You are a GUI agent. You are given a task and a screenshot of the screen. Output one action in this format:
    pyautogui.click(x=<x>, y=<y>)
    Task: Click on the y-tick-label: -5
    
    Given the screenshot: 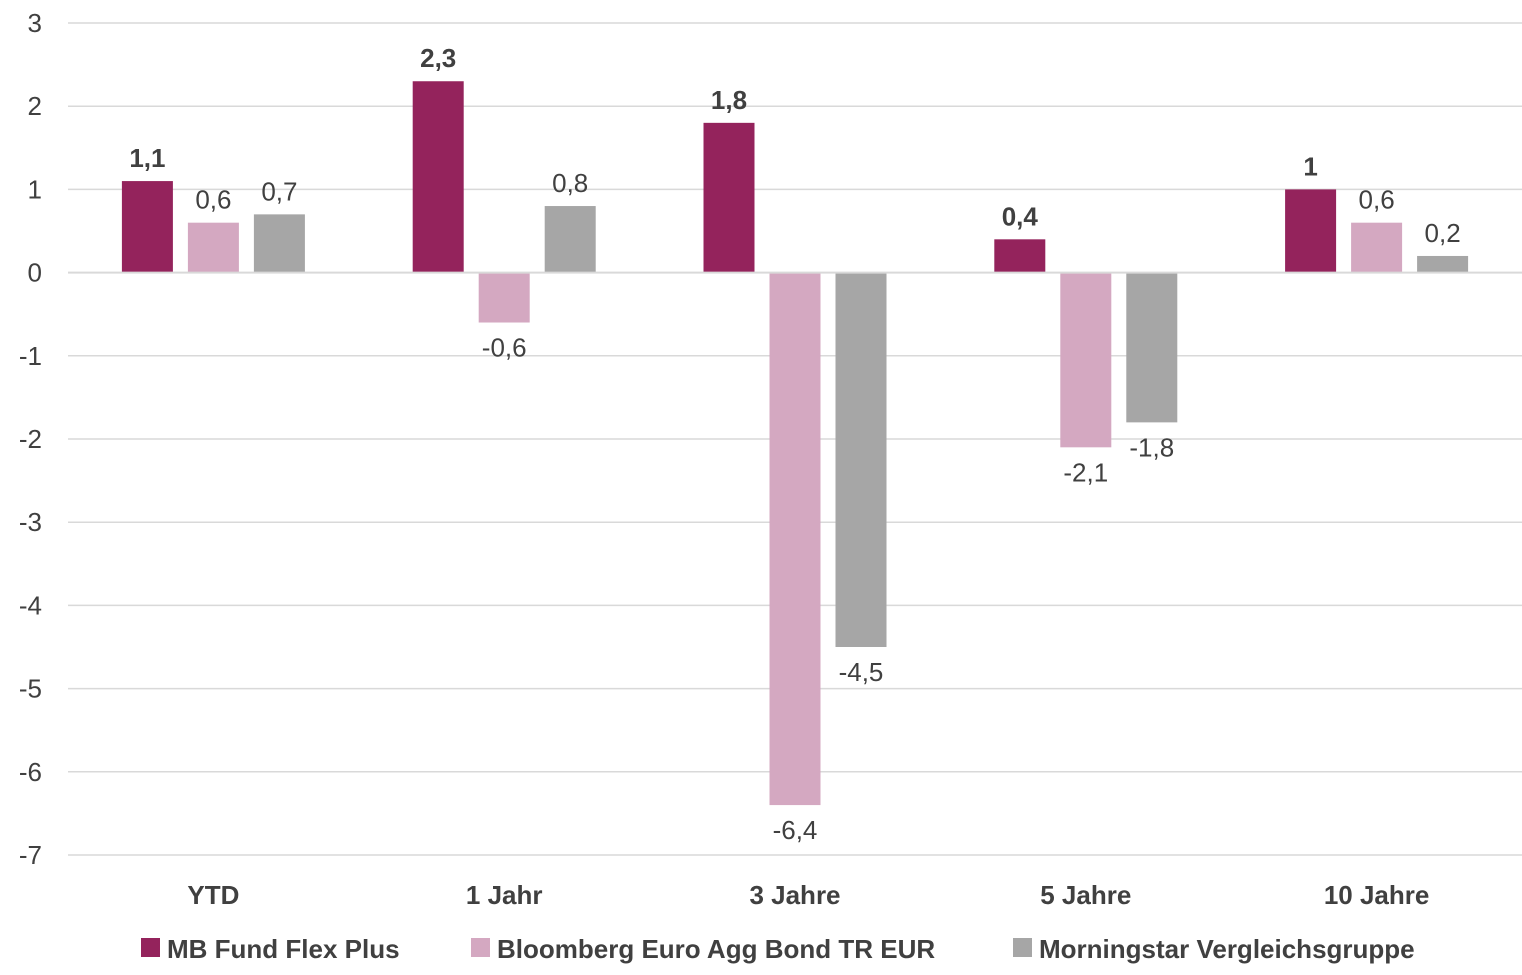 What is the action you would take?
    pyautogui.click(x=30, y=689)
    